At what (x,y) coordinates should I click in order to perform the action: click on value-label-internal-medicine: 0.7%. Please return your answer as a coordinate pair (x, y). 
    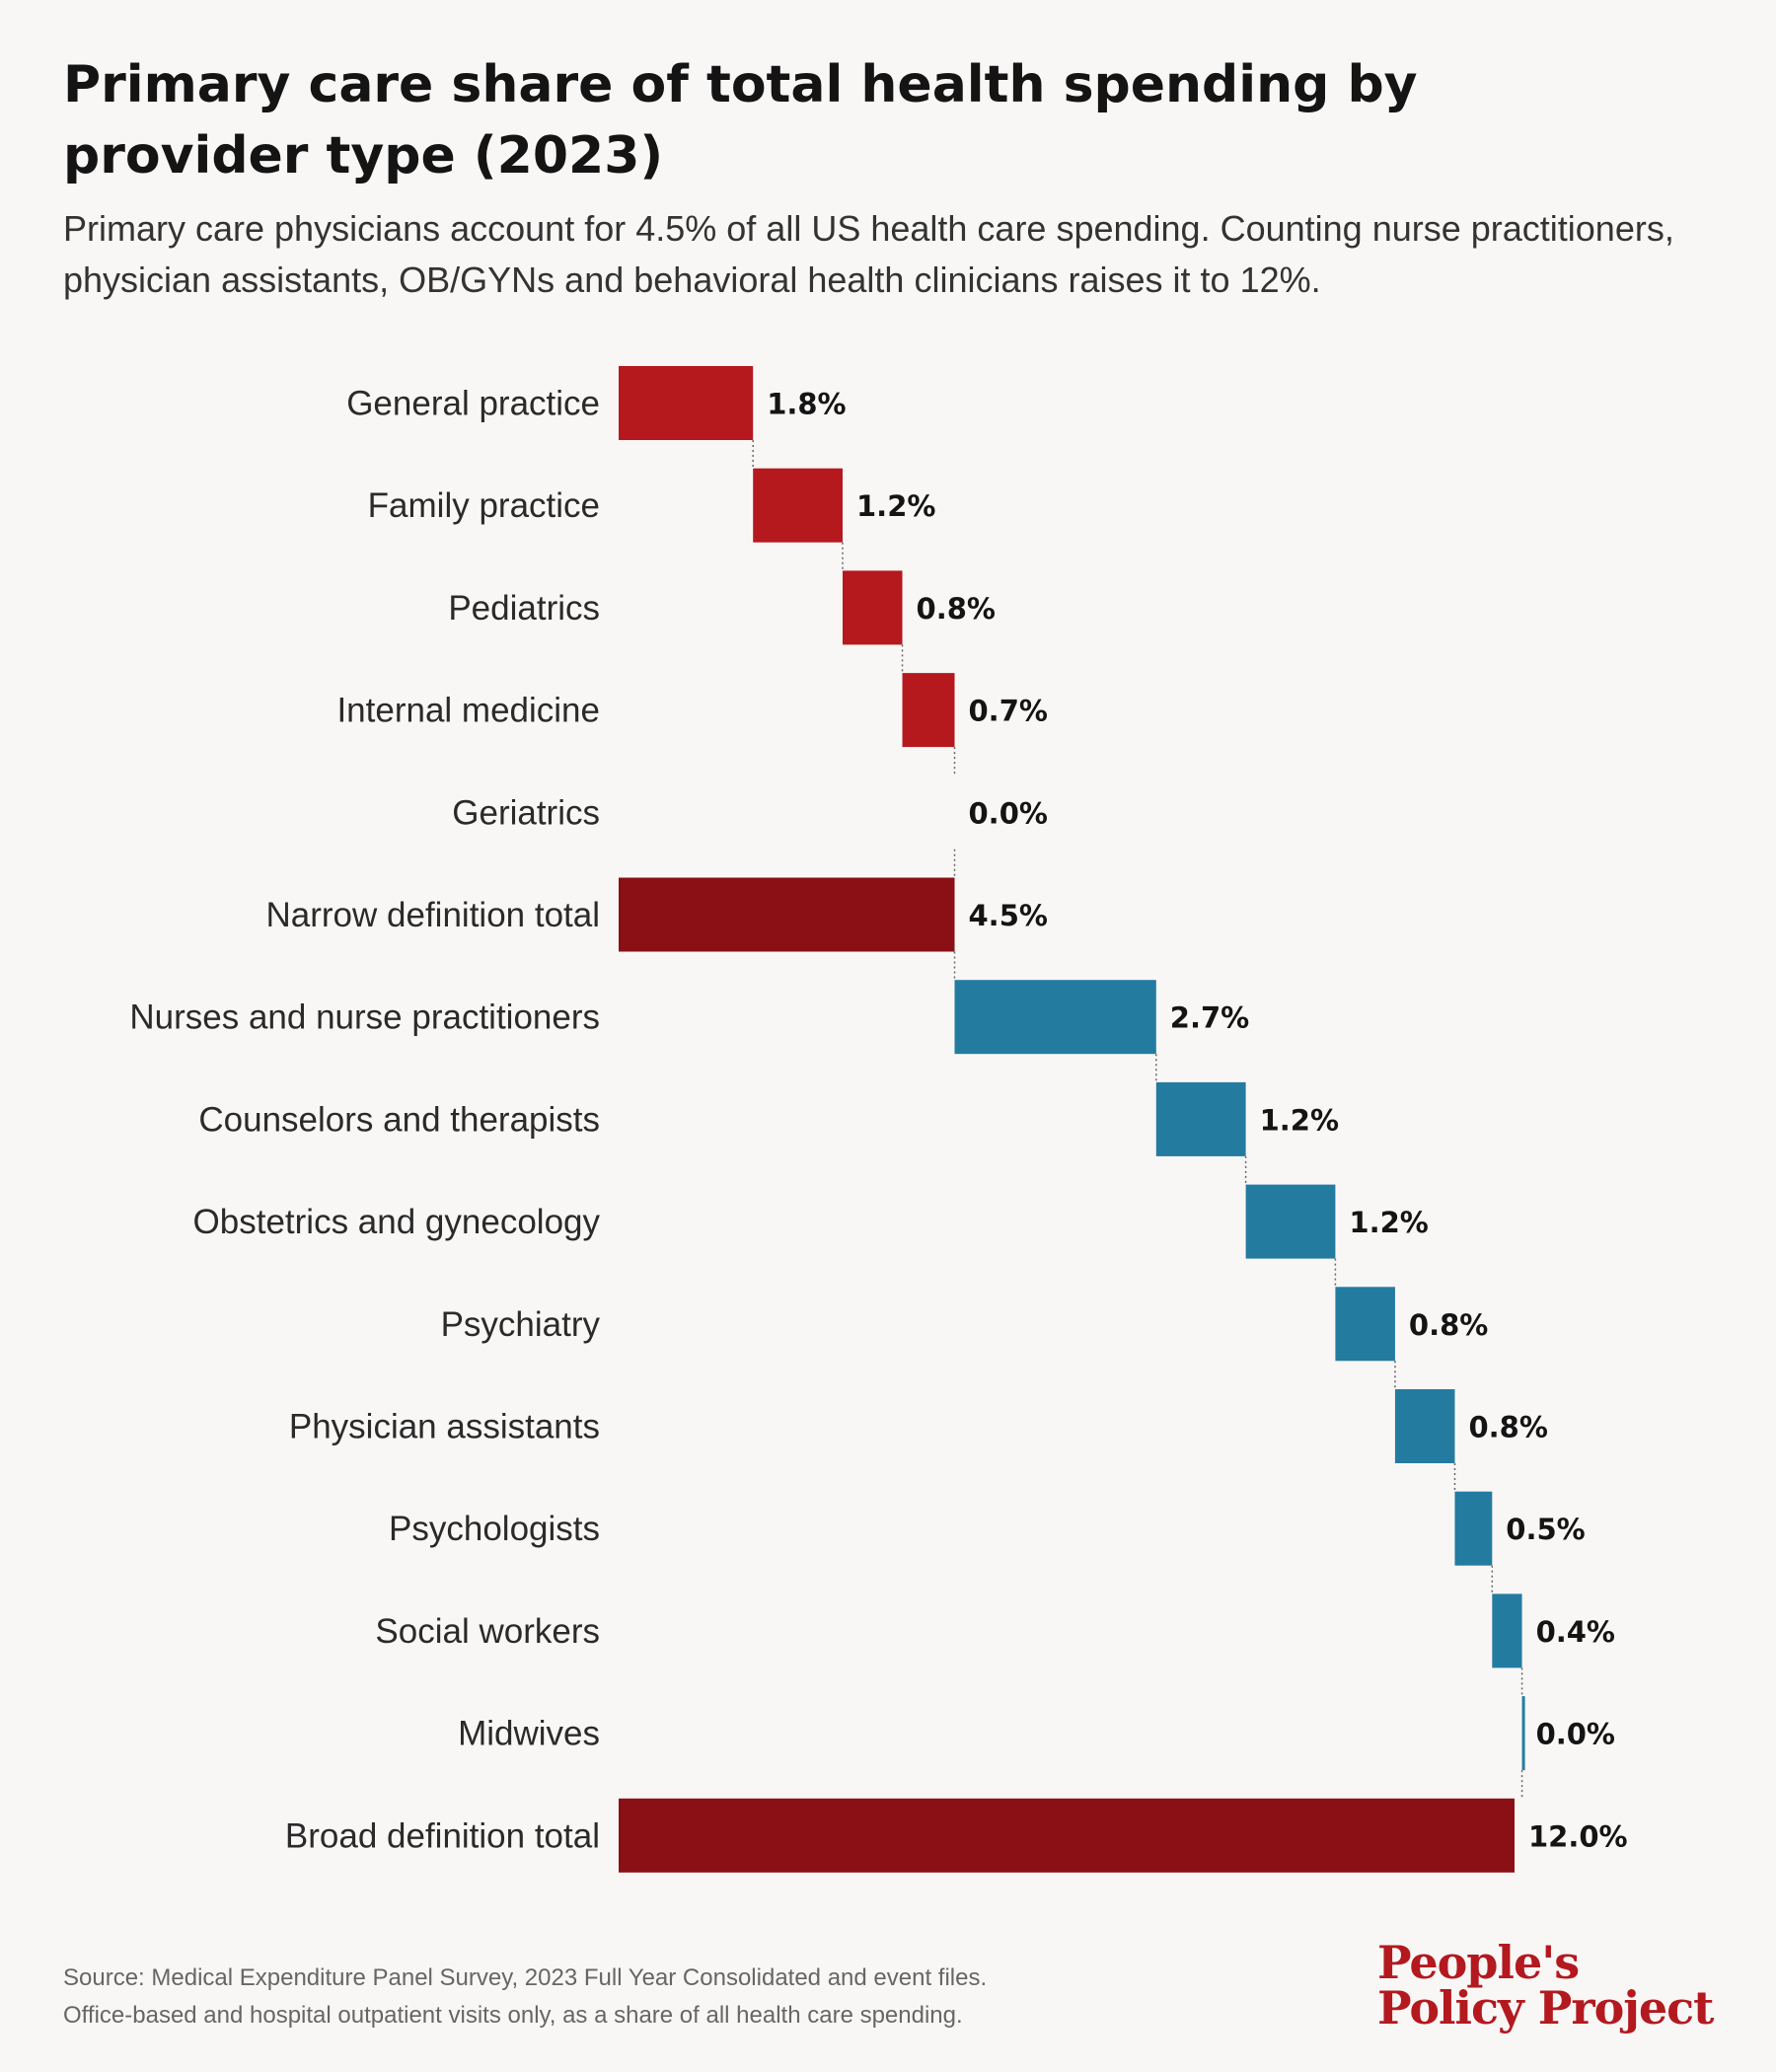
    Looking at the image, I should click on (1009, 711).